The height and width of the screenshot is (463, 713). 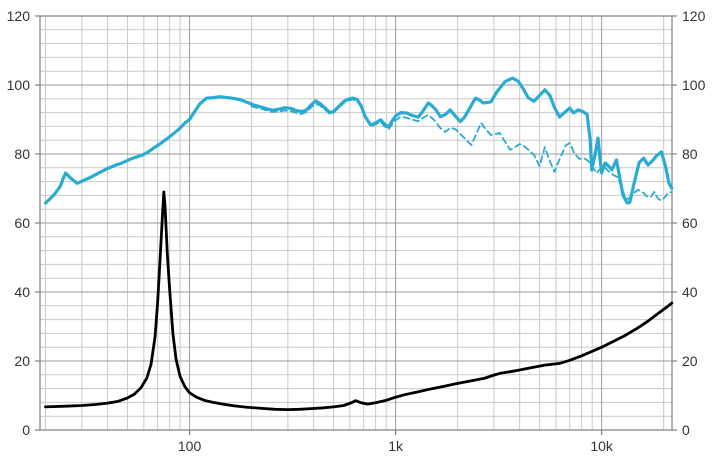 I want to click on y-tick-label-right: 100, so click(x=694, y=85).